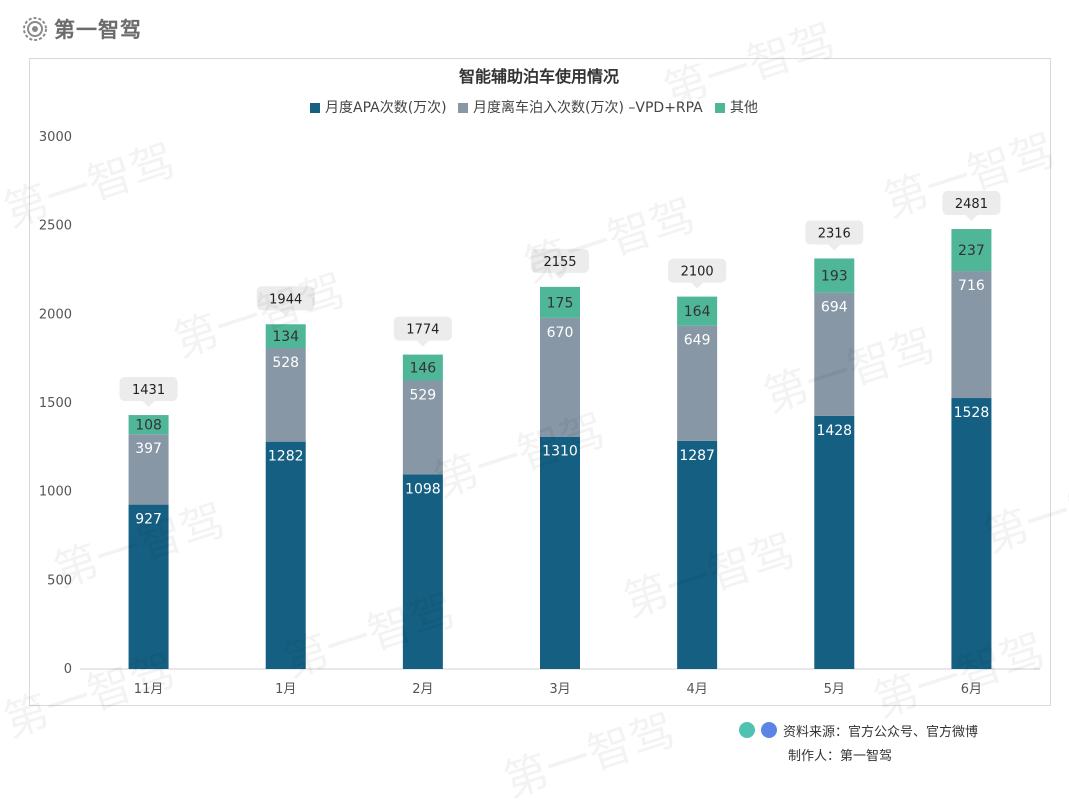 This screenshot has height=810, width=1069. I want to click on y-axis: 0 500 1000 1500 2000 2500 3000, so click(55, 403).